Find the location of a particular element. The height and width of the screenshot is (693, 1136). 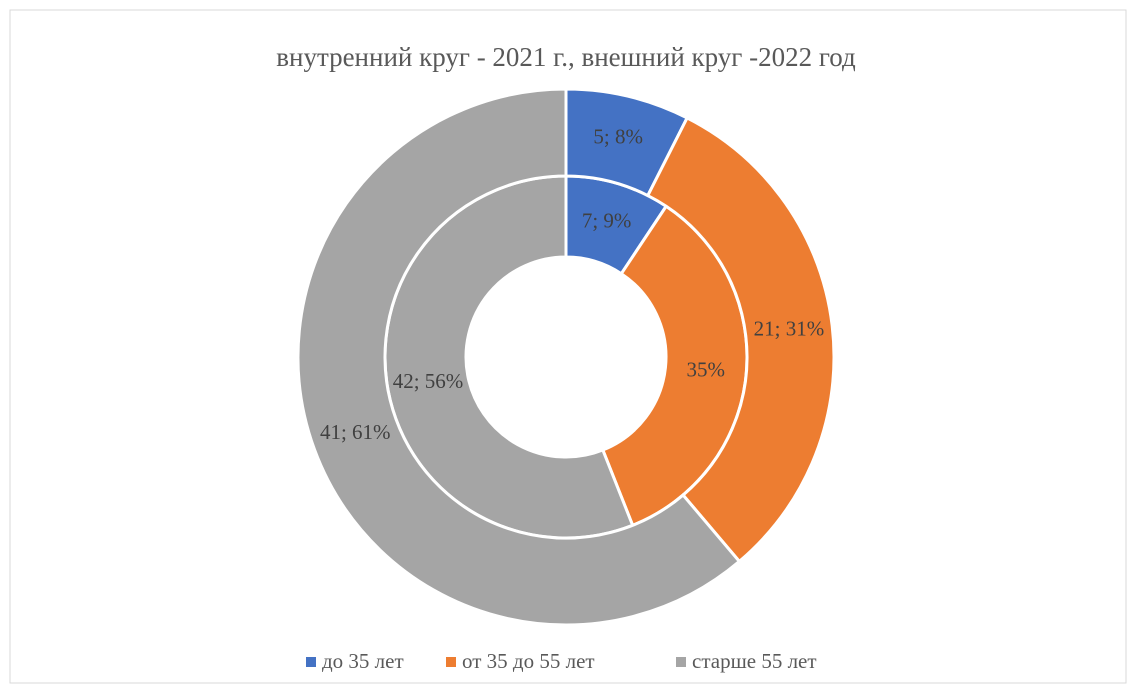

donut-segment is located at coordinates (740, 339).